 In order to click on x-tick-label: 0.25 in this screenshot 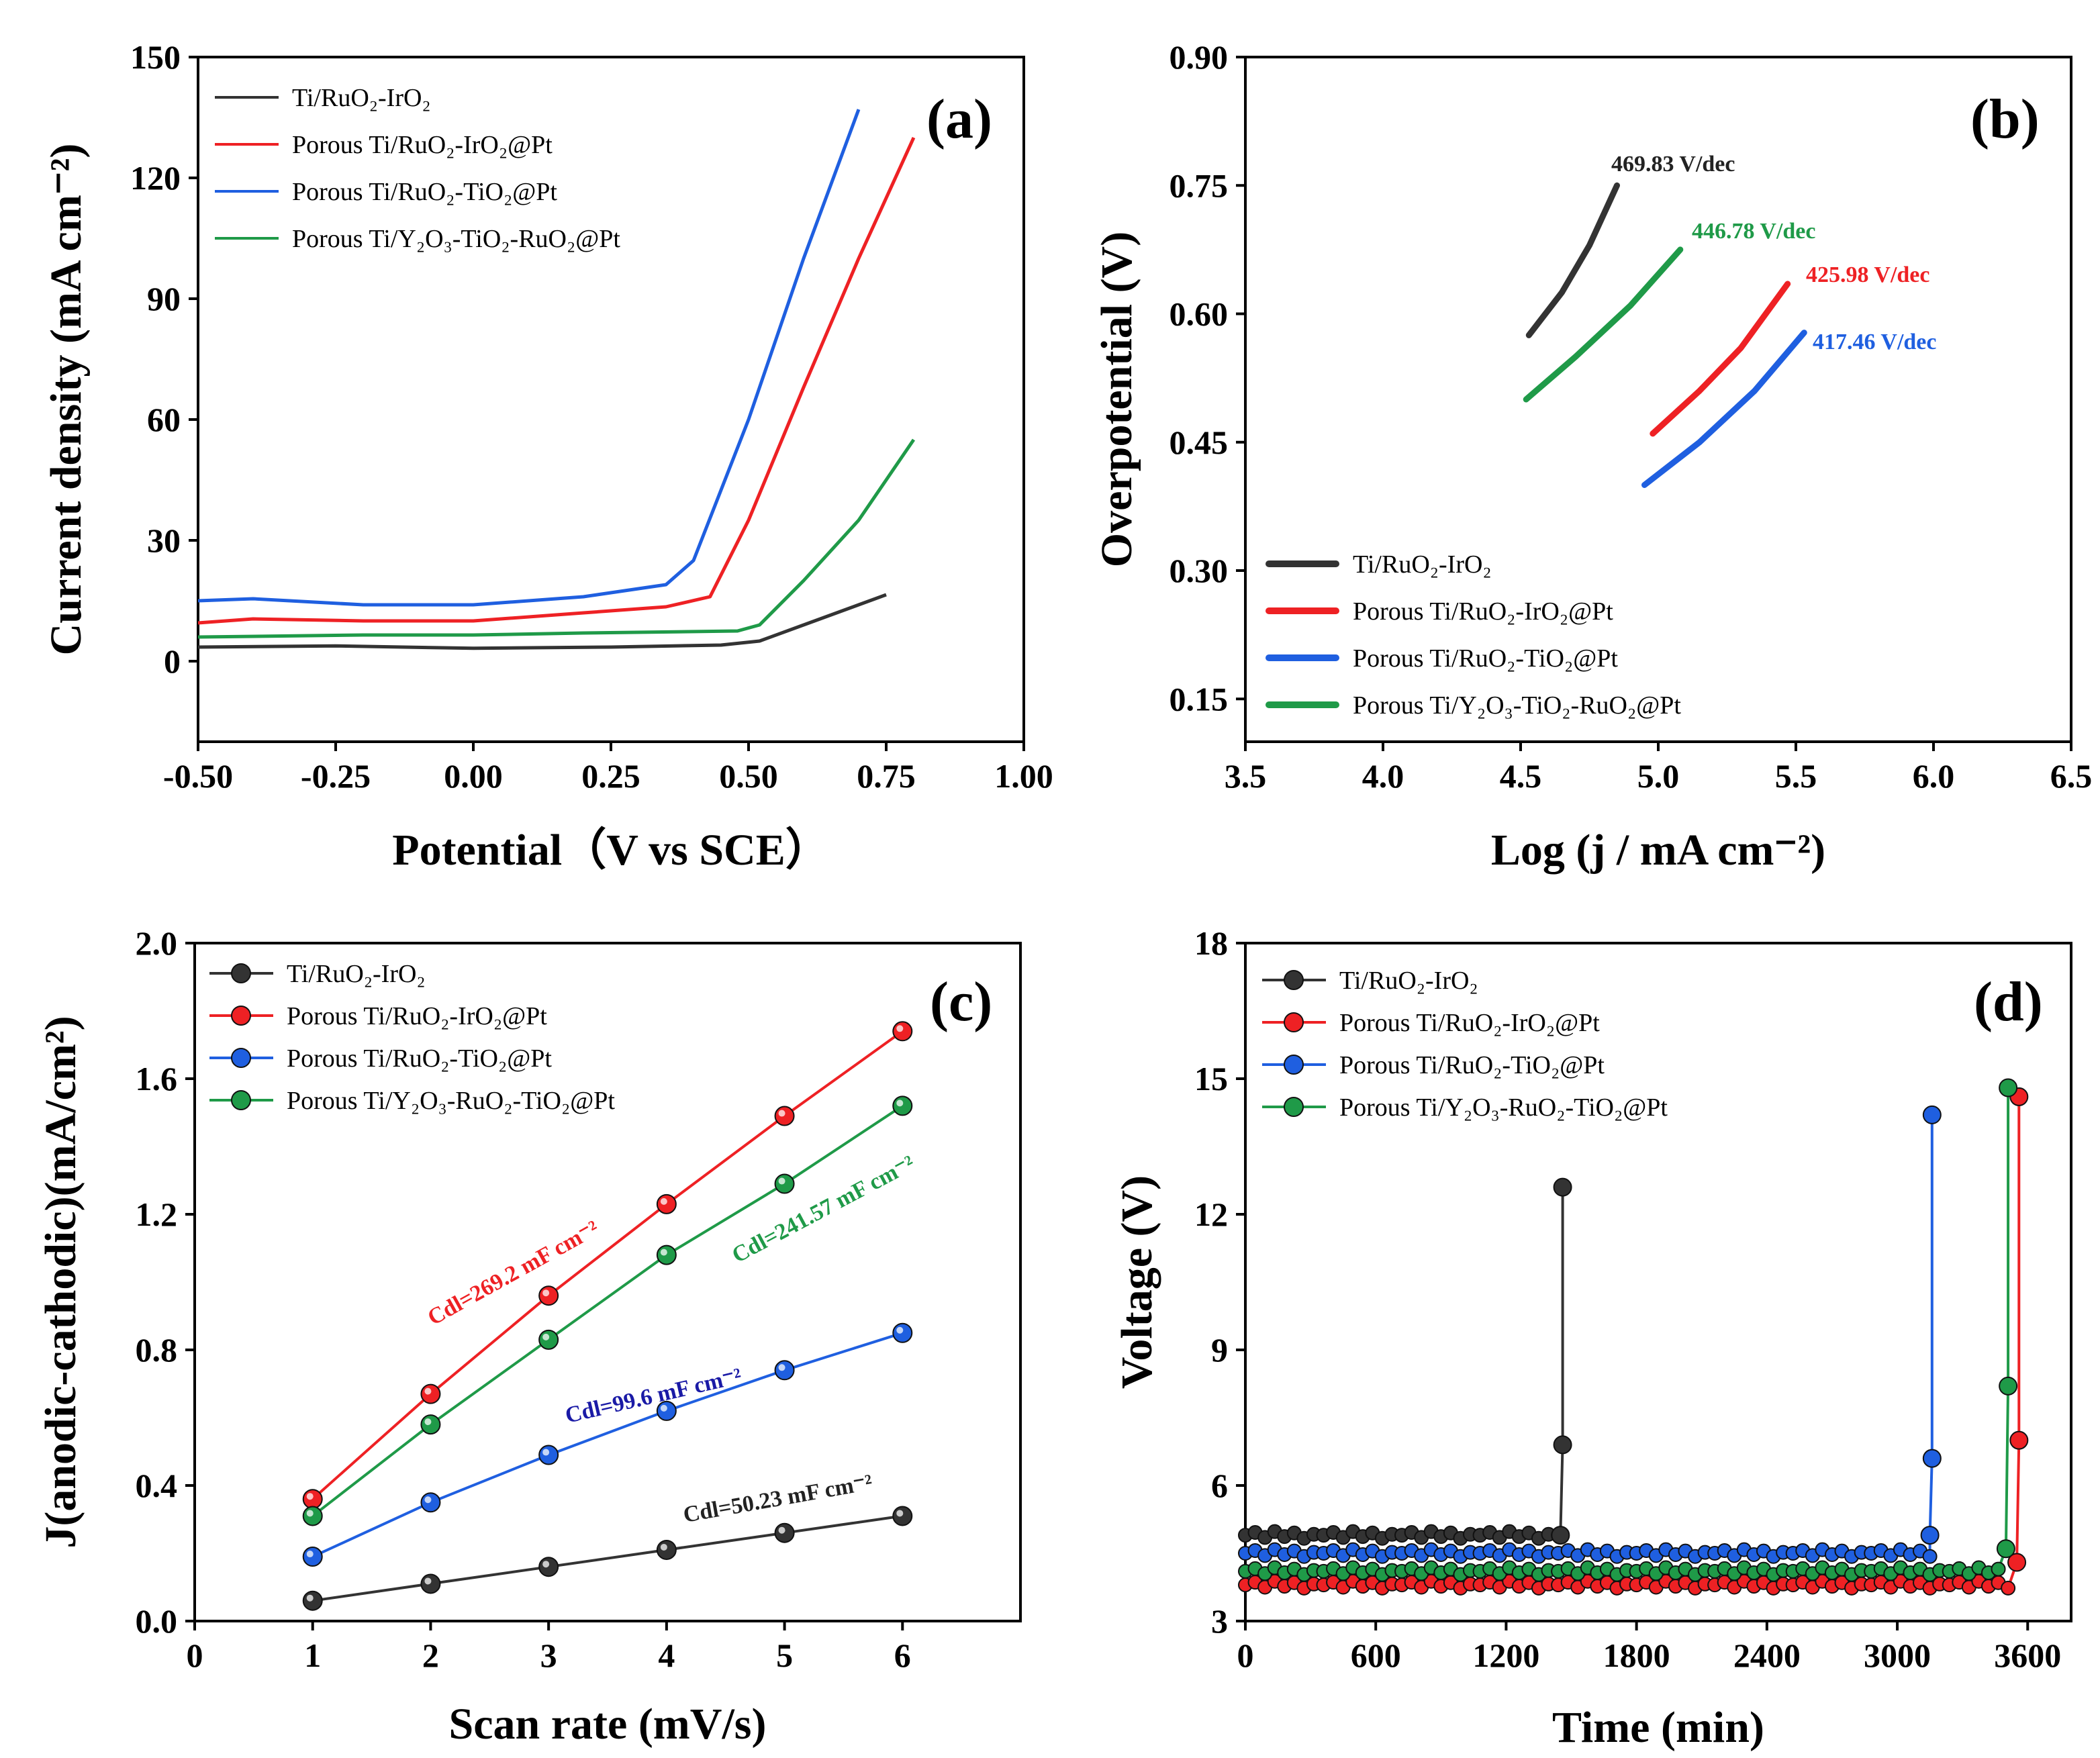, I will do `click(610, 776)`.